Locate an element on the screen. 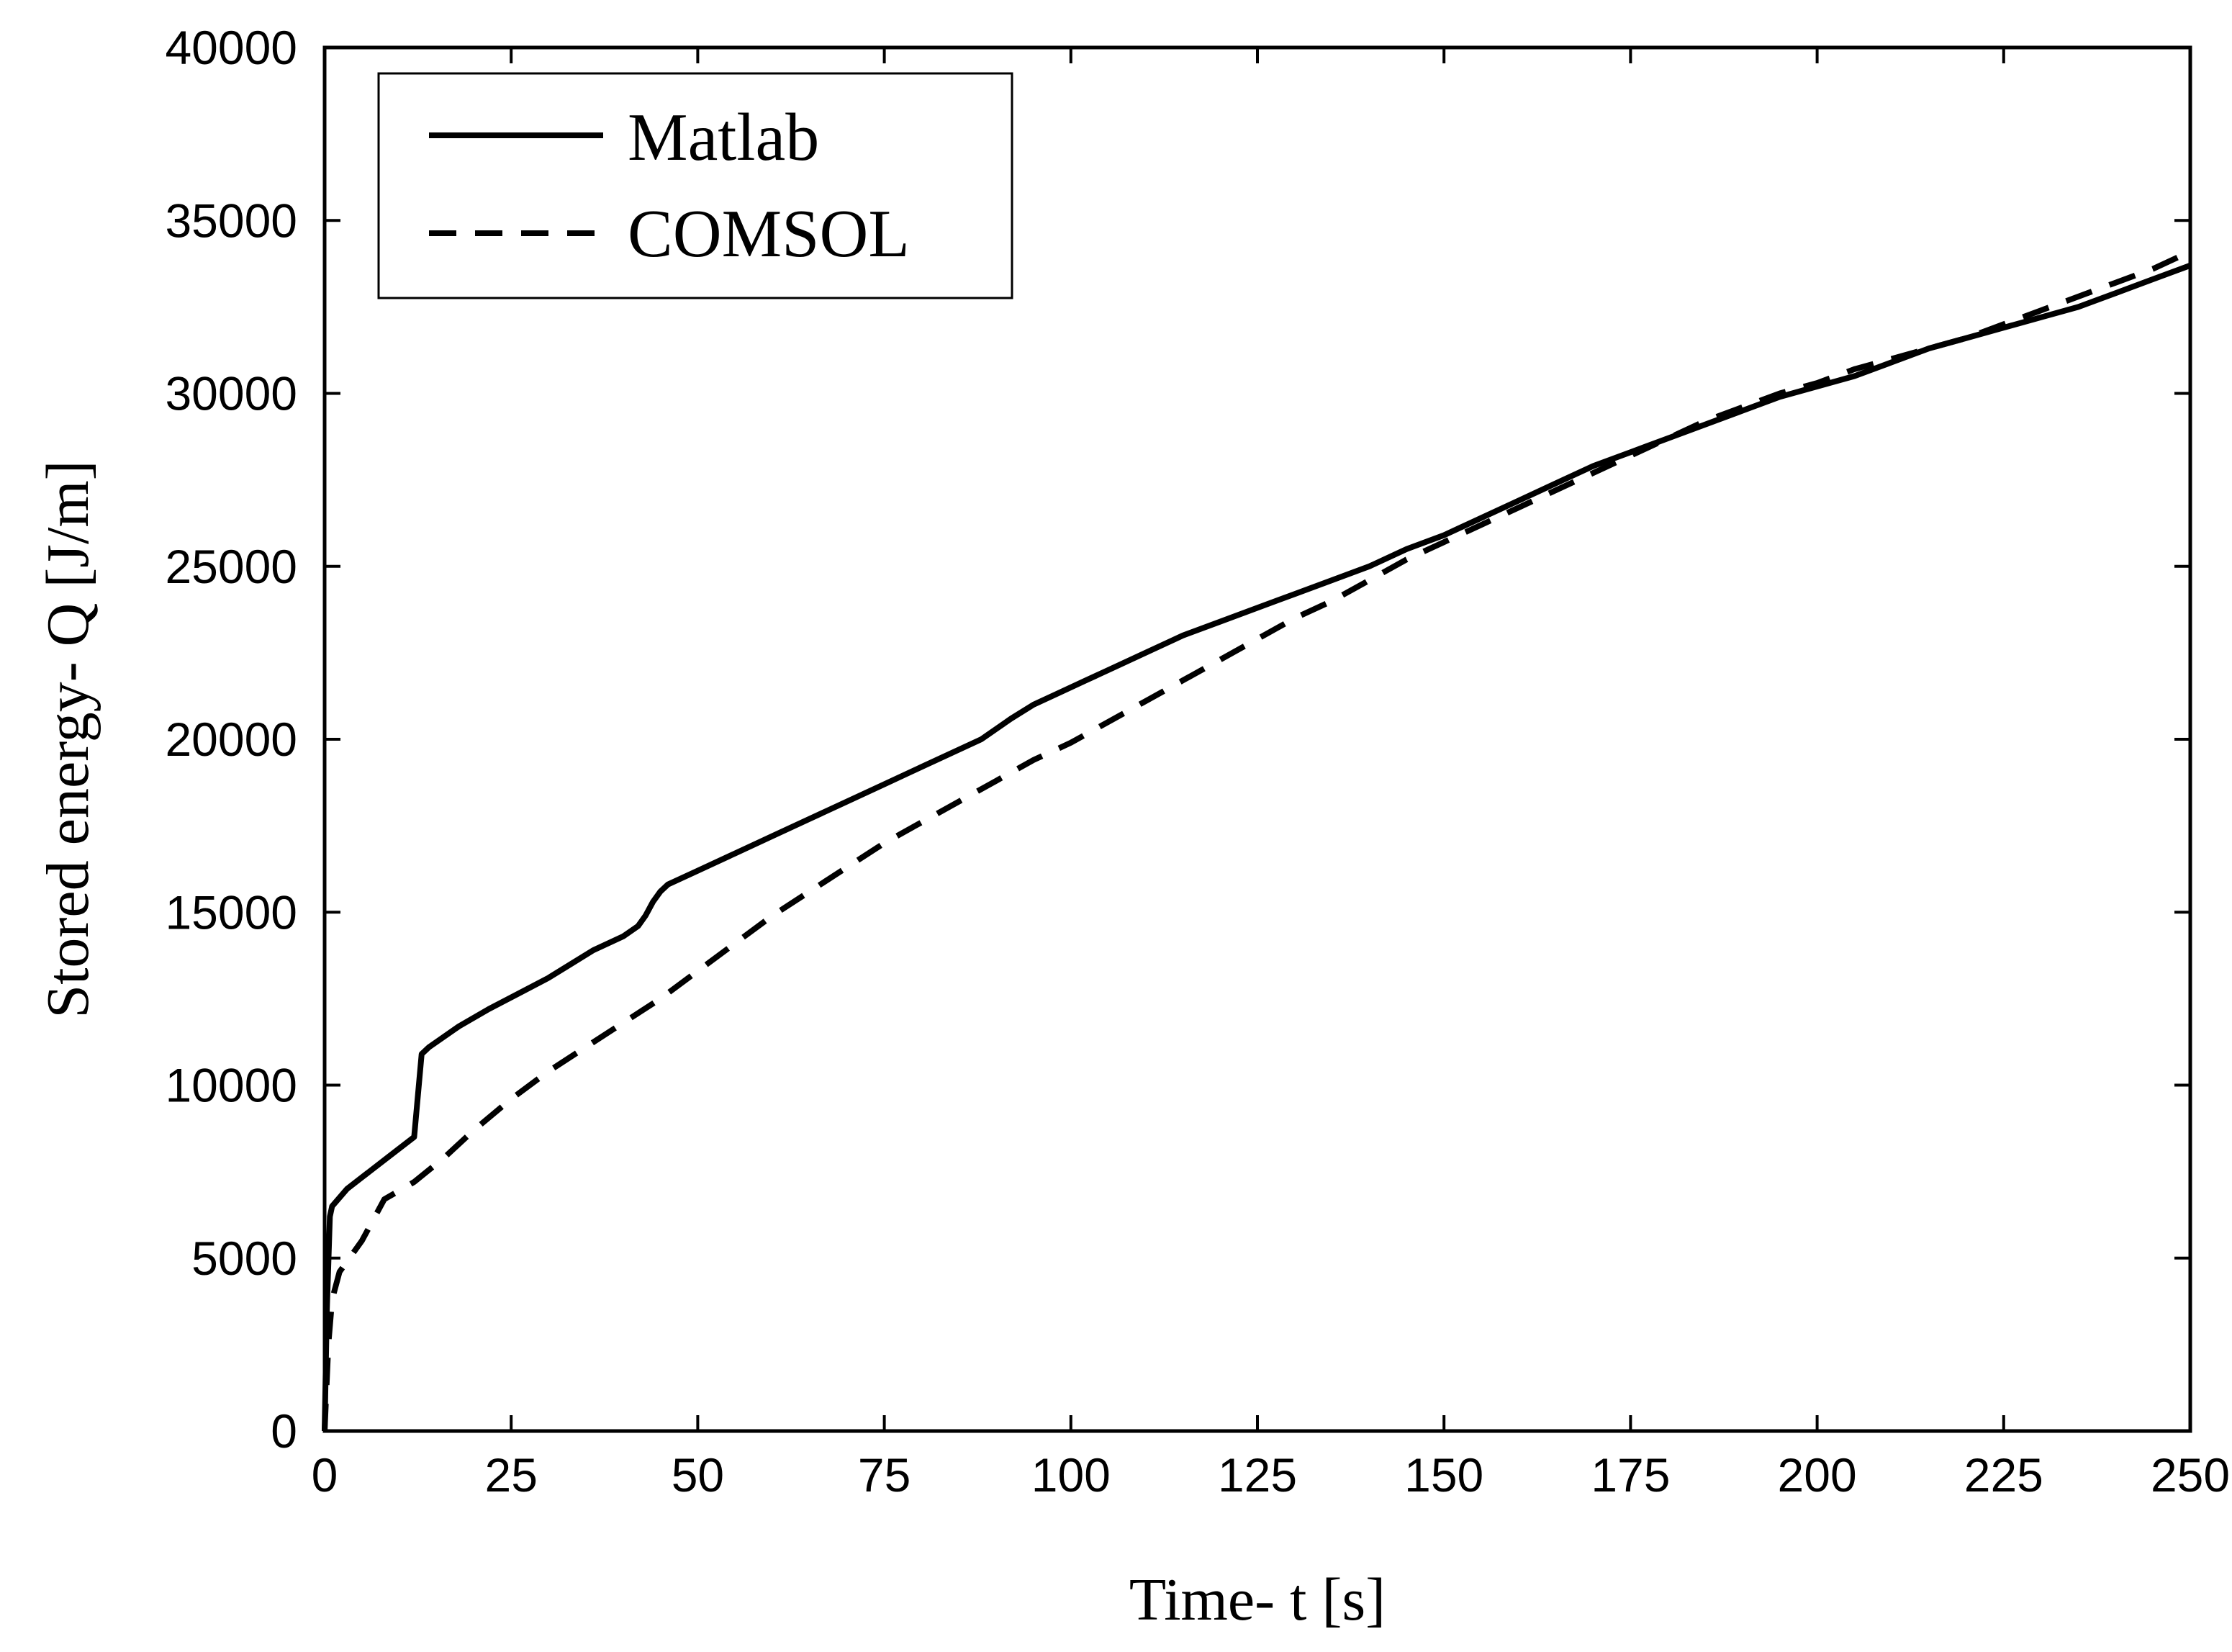 This screenshot has width=2232, height=1652. y-tick-label: 0 is located at coordinates (284, 1431).